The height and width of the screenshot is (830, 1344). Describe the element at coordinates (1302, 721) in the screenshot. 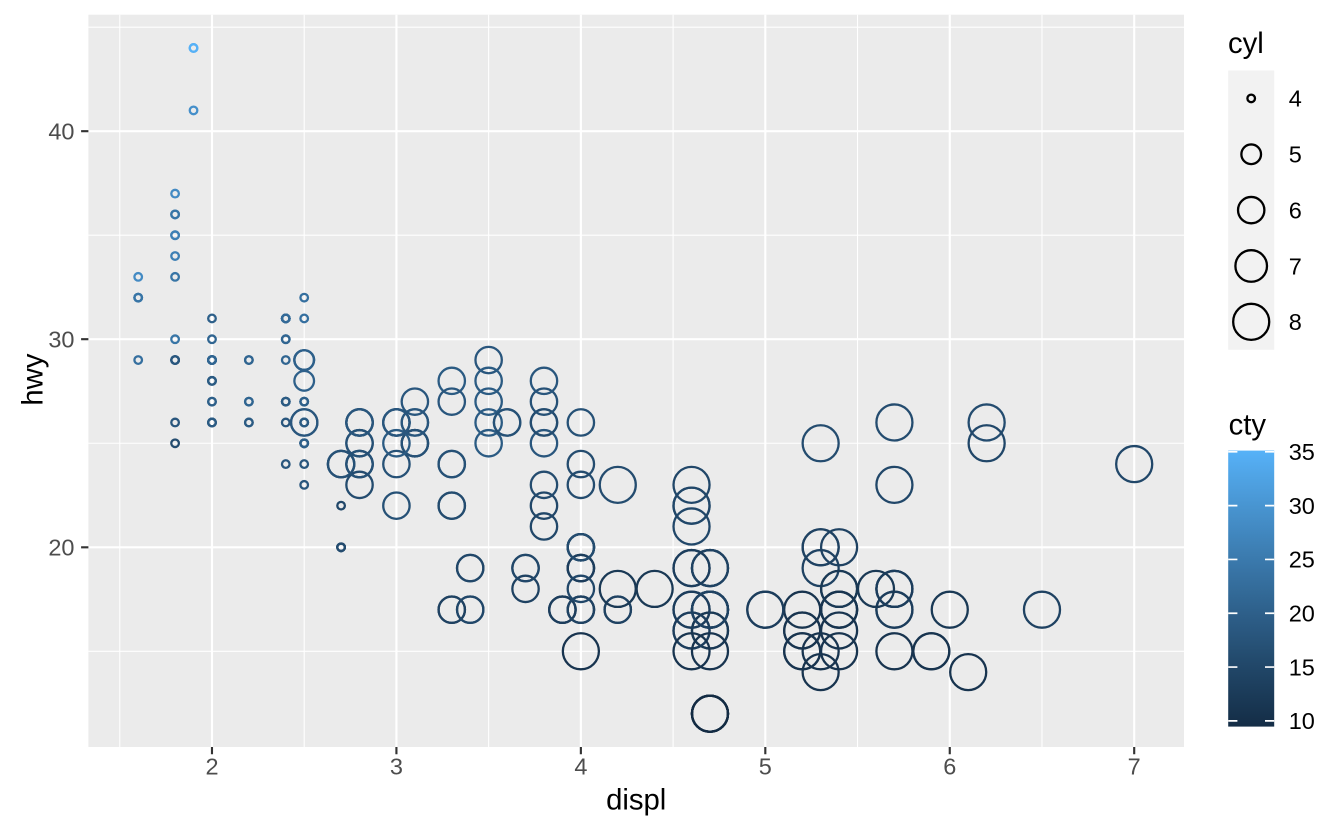

I see `svg-text: 10` at that location.